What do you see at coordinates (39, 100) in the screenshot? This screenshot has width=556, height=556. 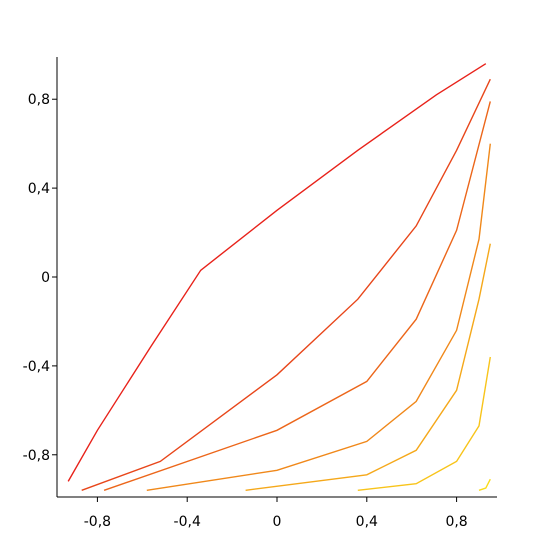 I see `y-tick-label: 0,8` at bounding box center [39, 100].